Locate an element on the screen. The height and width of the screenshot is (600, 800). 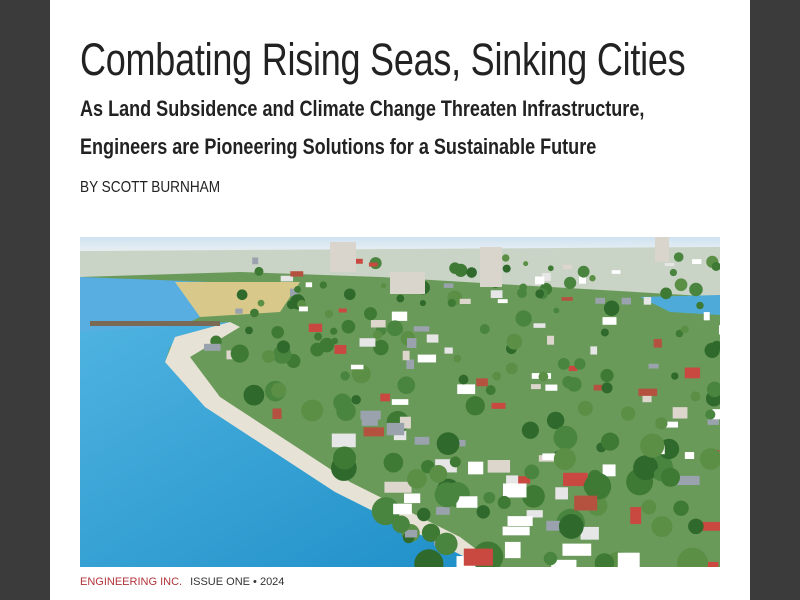
river is located at coordinates (680, 305).